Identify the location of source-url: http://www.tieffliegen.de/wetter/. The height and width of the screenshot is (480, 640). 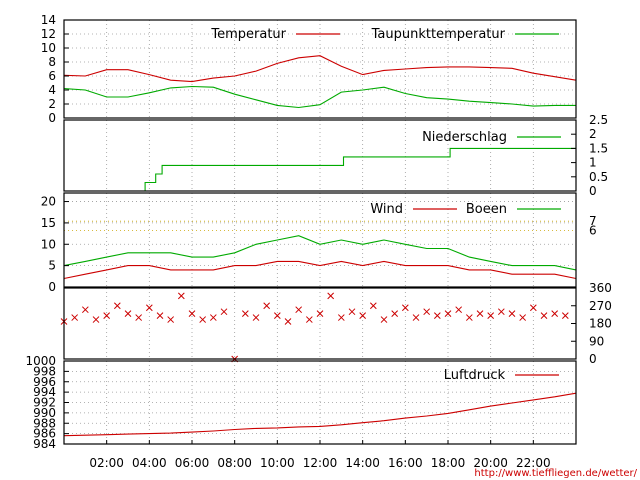
(555, 473).